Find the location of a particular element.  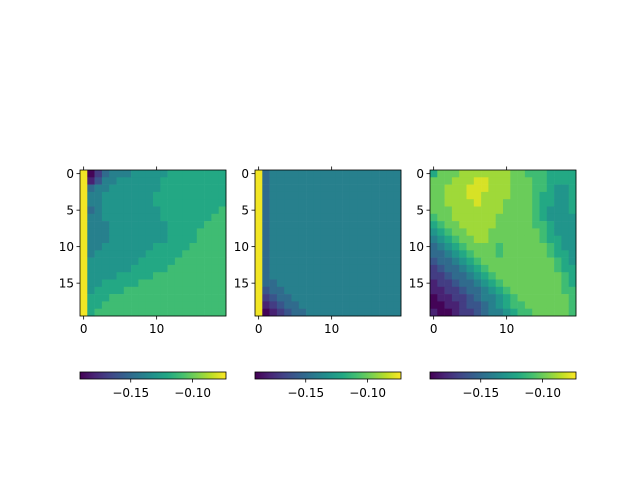

x-tick-label: 0 is located at coordinates (259, 329).